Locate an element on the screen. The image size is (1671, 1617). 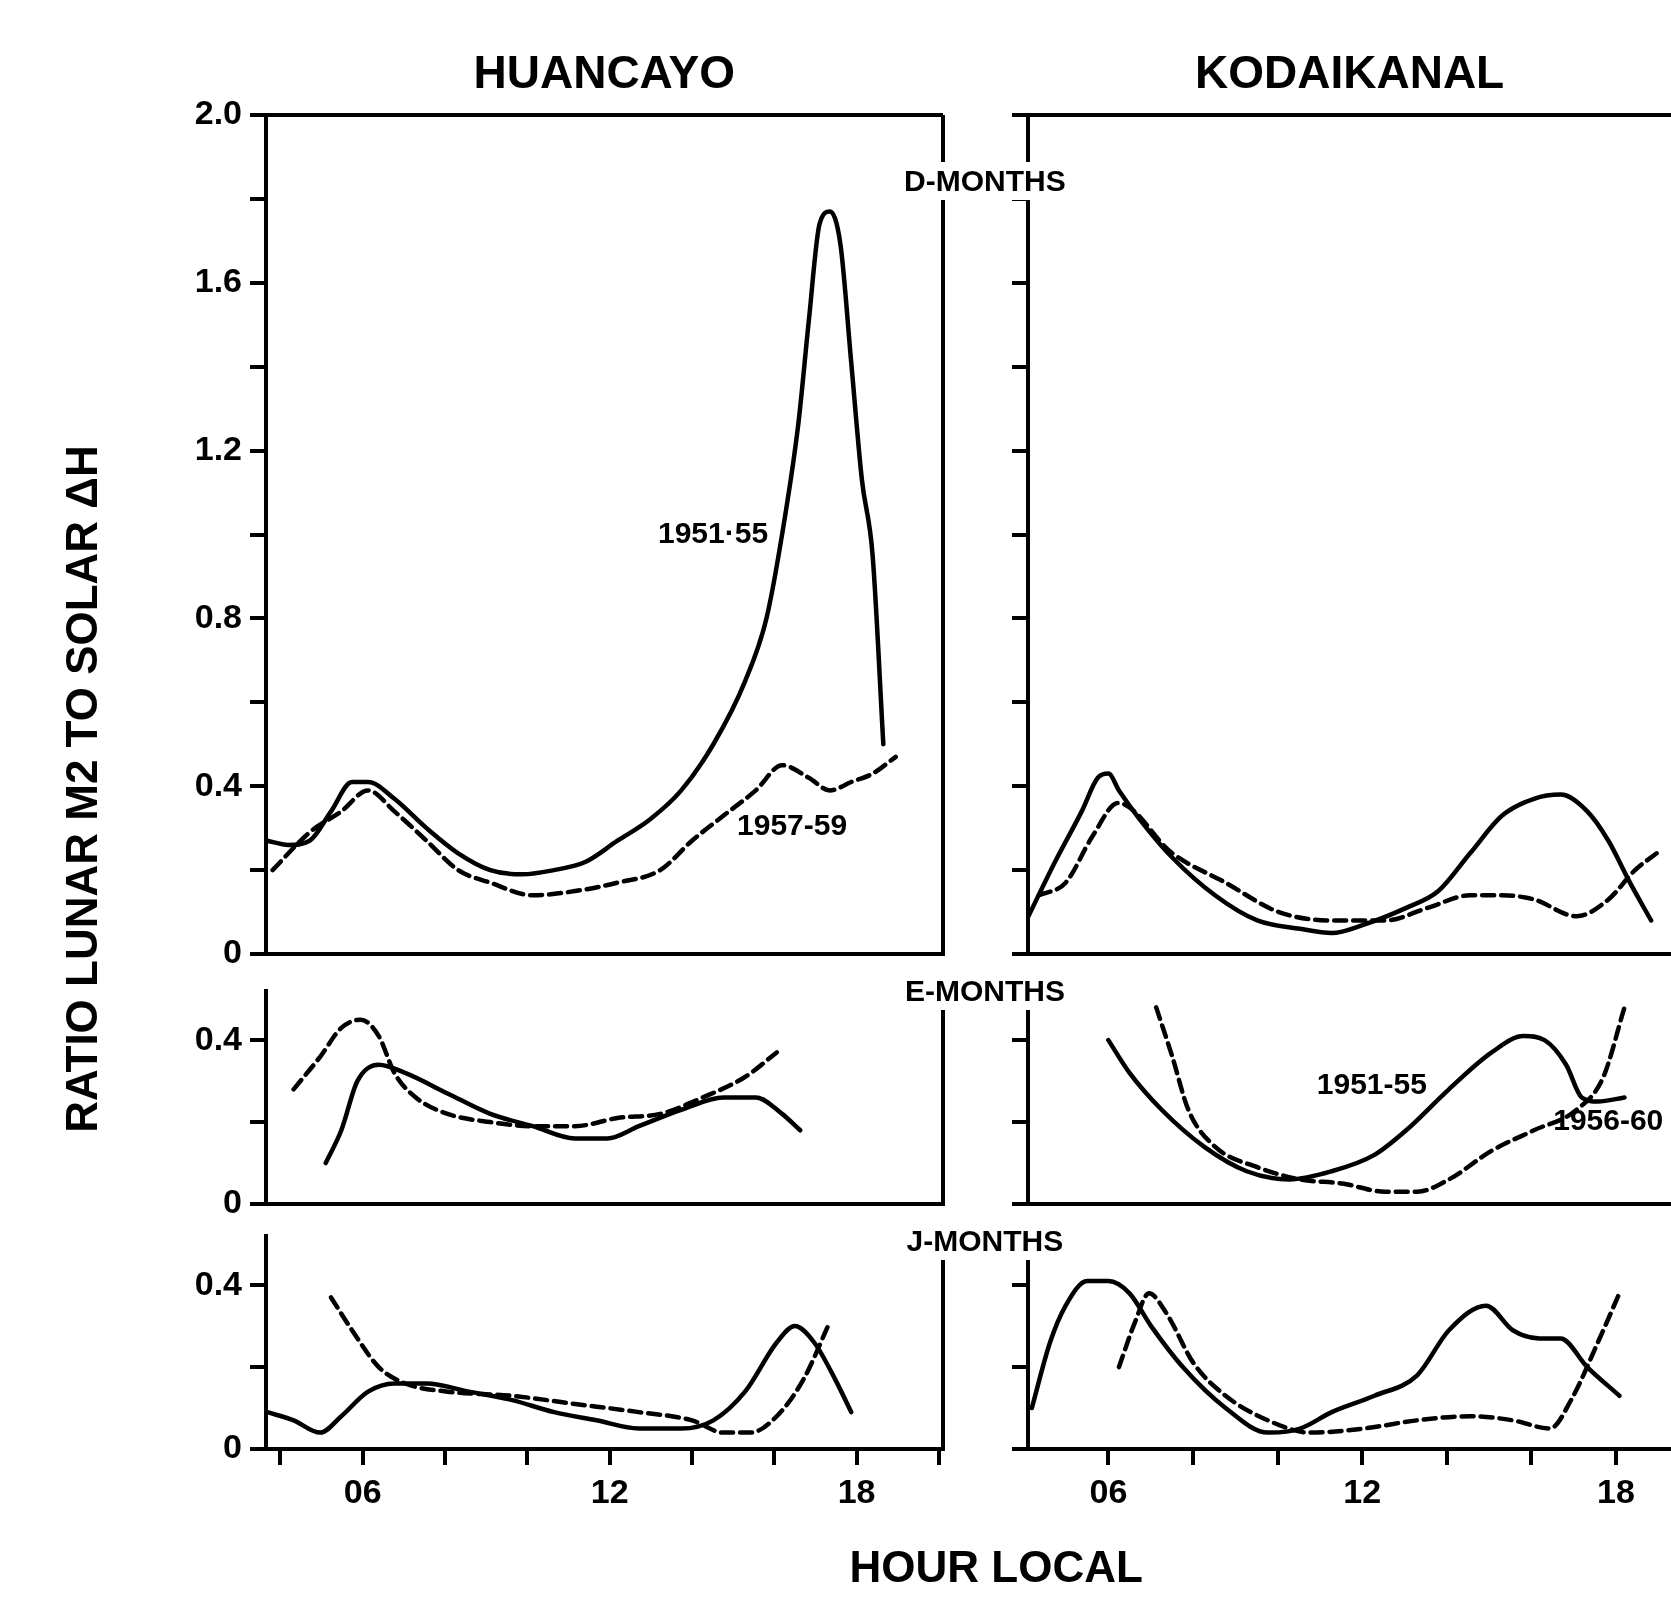
series-label: 1956-60 is located at coordinates (1608, 1120).